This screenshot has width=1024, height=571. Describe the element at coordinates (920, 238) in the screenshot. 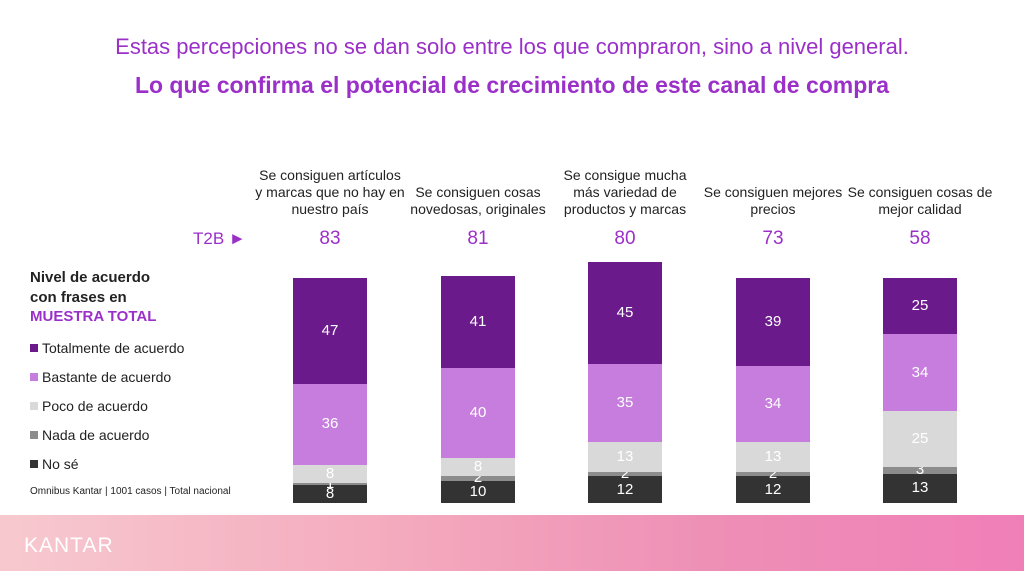

I see `t2b-value: 58` at that location.